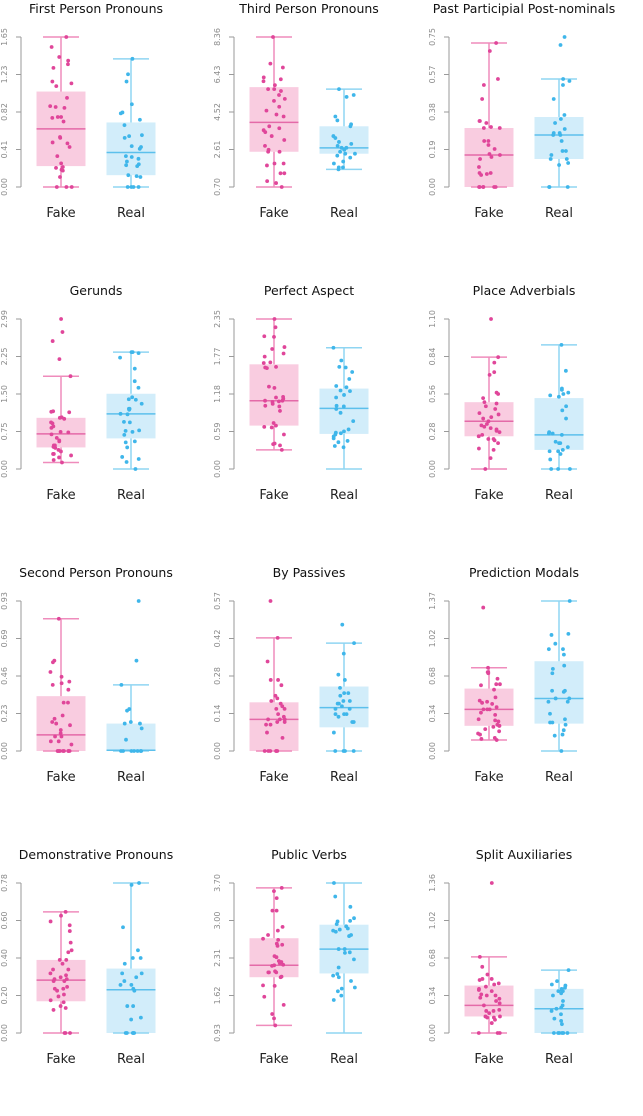 This screenshot has height=1116, width=643. Describe the element at coordinates (217, 883) in the screenshot. I see `y-tick-label: 3.70` at that location.